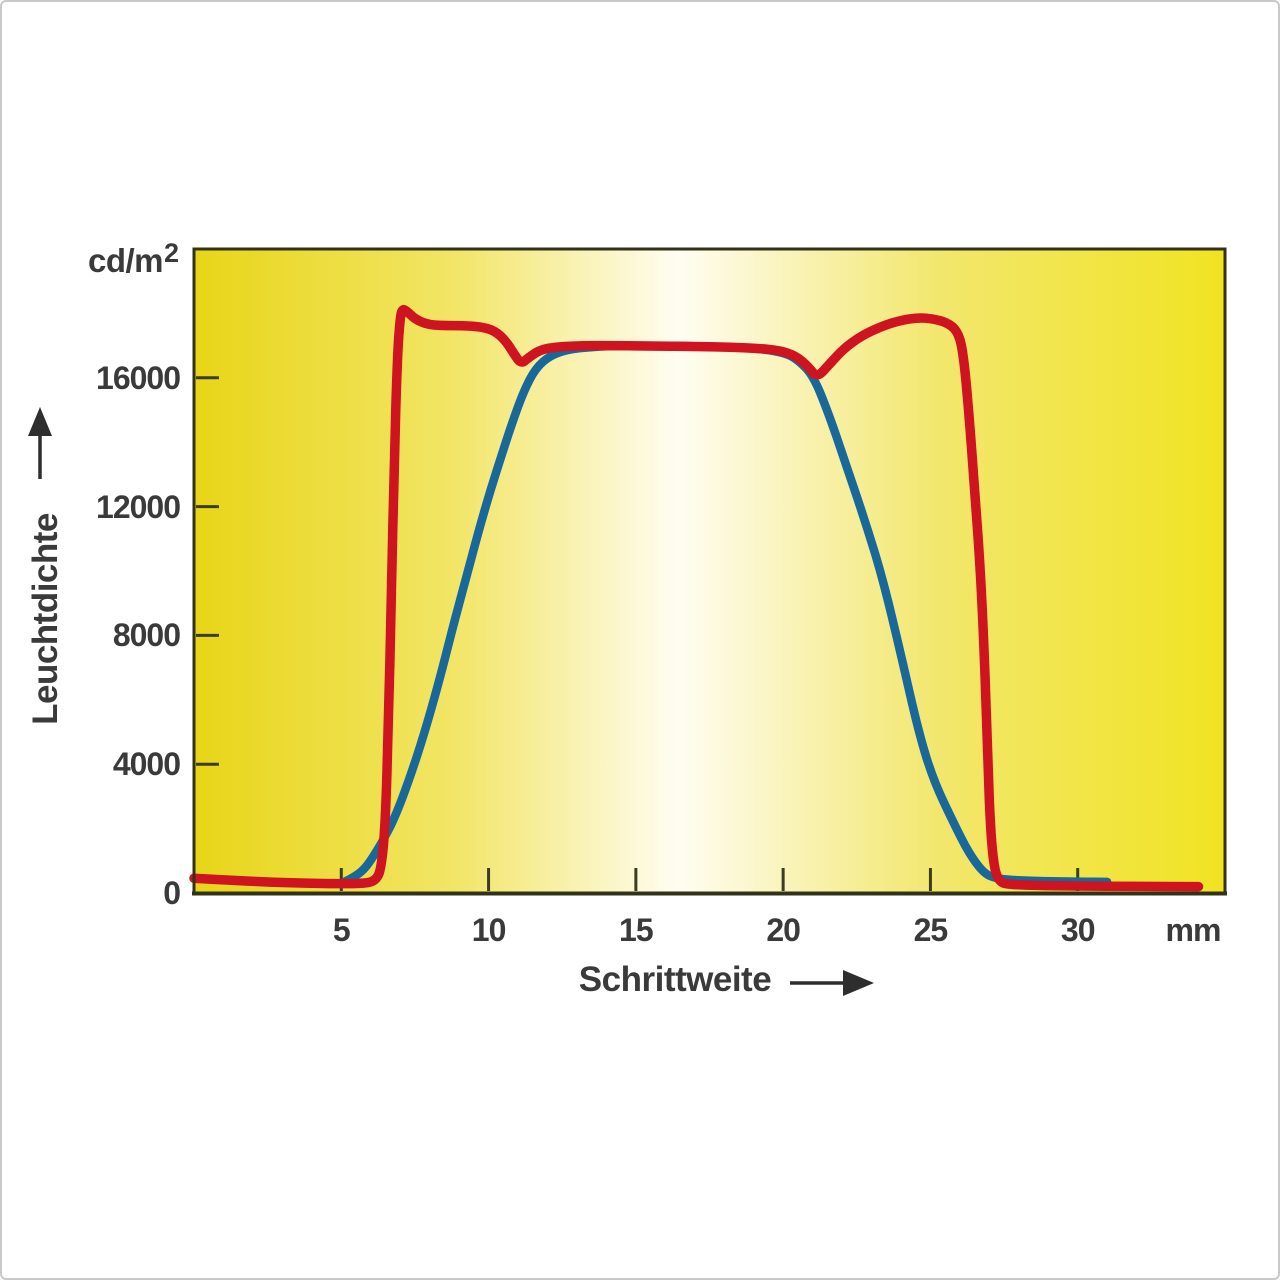 This screenshot has height=1280, width=1280. I want to click on x-tick-label: 25, so click(931, 930).